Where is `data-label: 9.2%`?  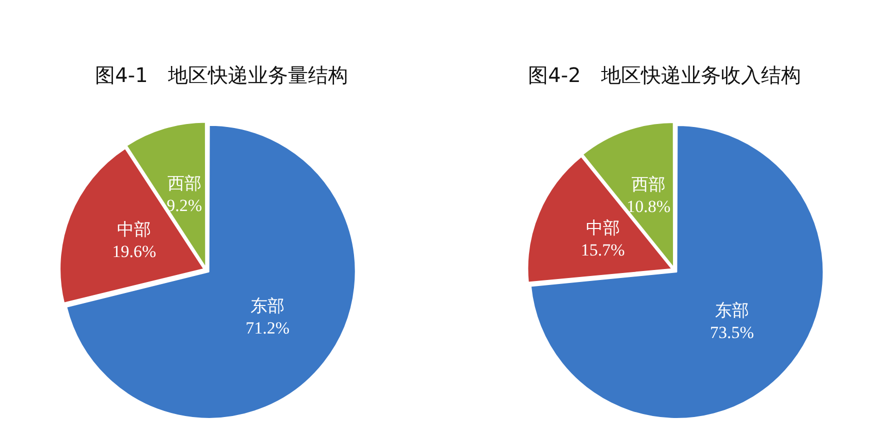 data-label: 9.2% is located at coordinates (184, 205).